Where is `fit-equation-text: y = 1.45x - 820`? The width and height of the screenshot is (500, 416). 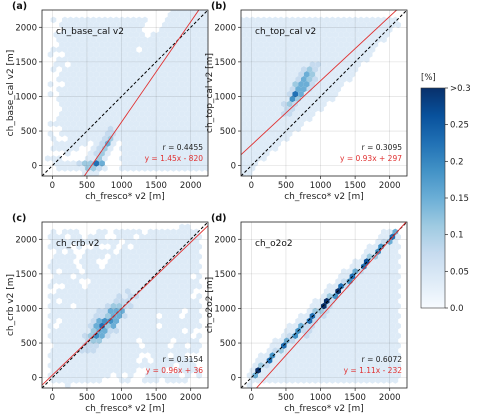 fit-equation-text: y = 1.45x - 820 is located at coordinates (174, 158).